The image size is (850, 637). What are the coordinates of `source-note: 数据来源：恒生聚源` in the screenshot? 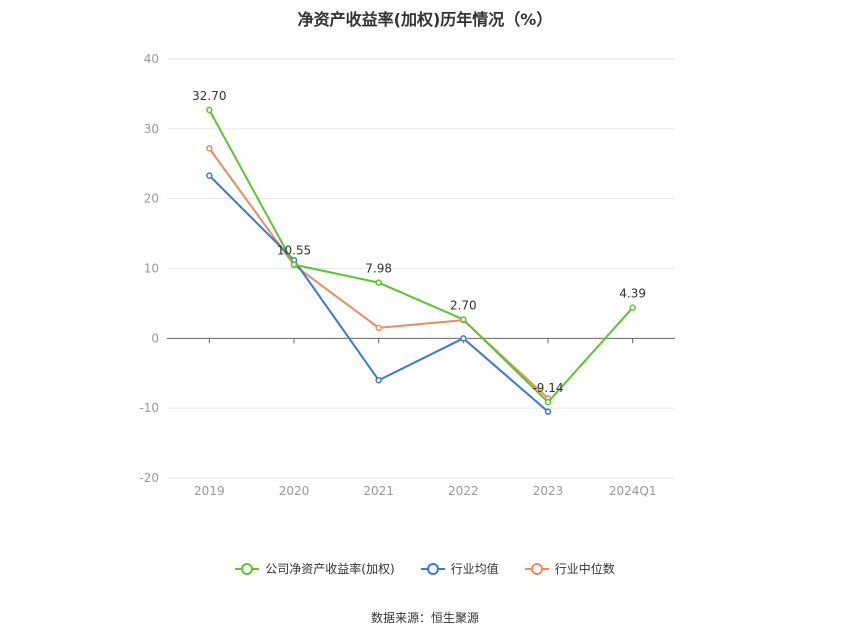 It's located at (424, 618).